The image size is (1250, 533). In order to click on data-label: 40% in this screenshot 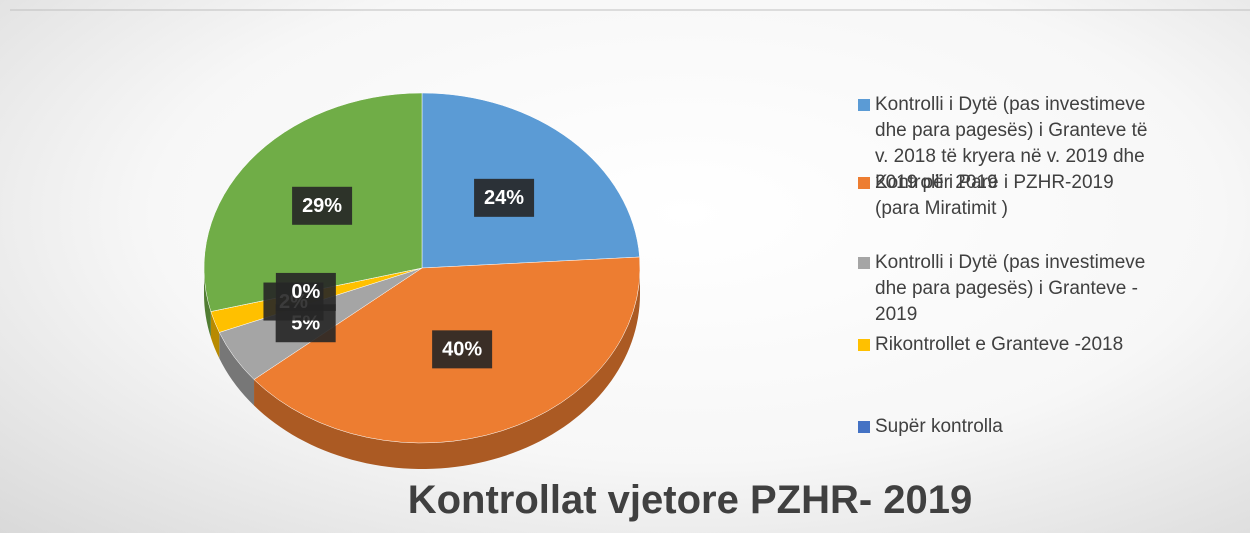, I will do `click(462, 349)`.